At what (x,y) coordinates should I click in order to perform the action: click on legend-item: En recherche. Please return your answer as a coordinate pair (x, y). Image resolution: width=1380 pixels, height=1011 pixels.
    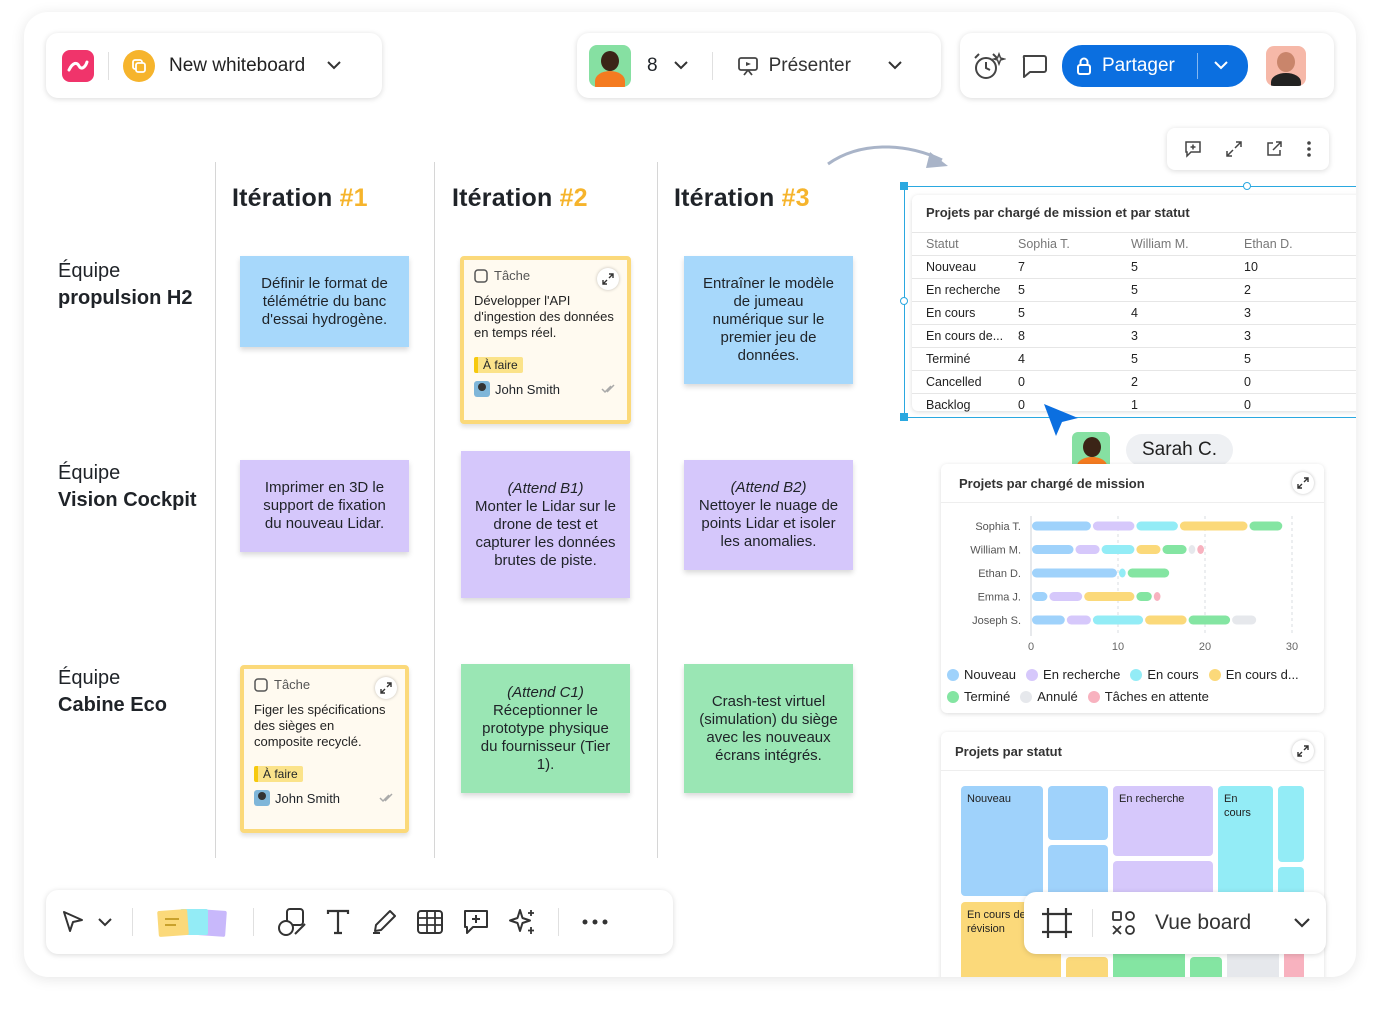
    Looking at the image, I should click on (1073, 674).